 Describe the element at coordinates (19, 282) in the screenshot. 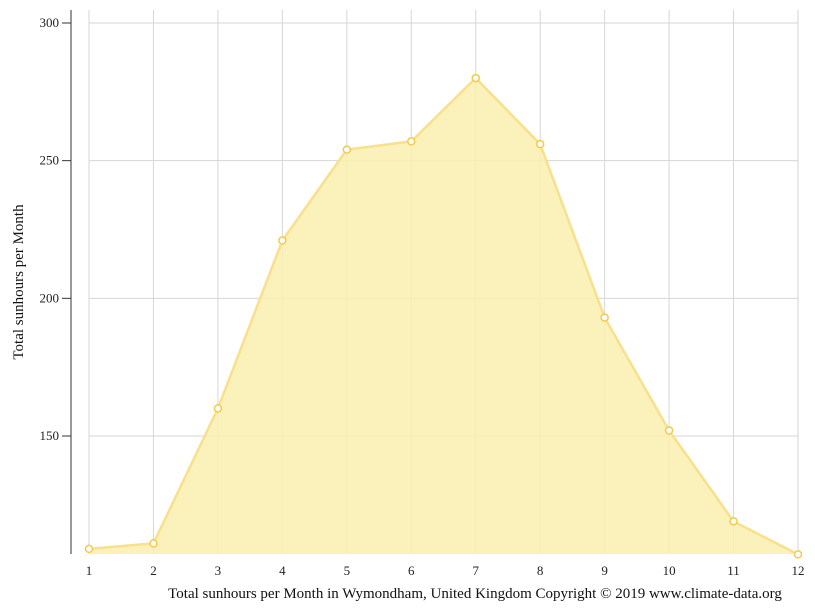

I see `y-axis-title: Total sunhours per Month` at that location.